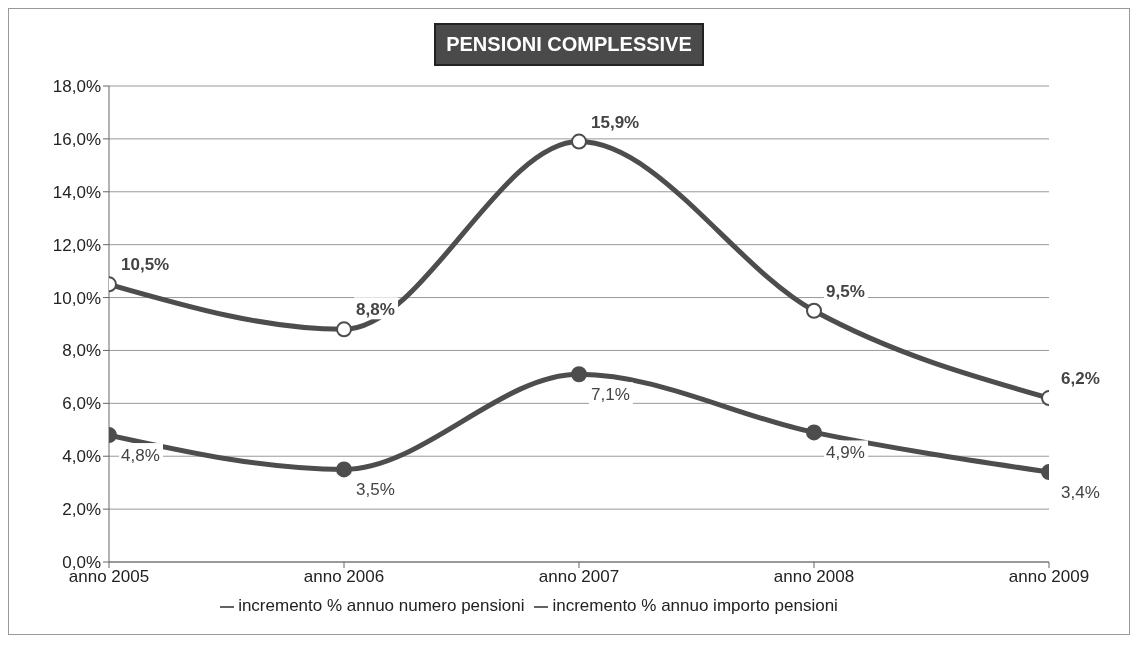 The image size is (1140, 645). What do you see at coordinates (610, 395) in the screenshot?
I see `data-label: 7,1%` at bounding box center [610, 395].